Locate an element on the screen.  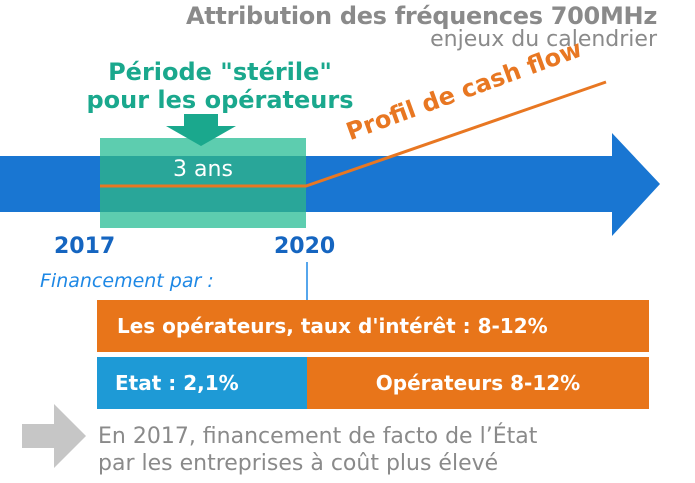
financing-state-bar: Etat : 2,1% is located at coordinates (202, 383).